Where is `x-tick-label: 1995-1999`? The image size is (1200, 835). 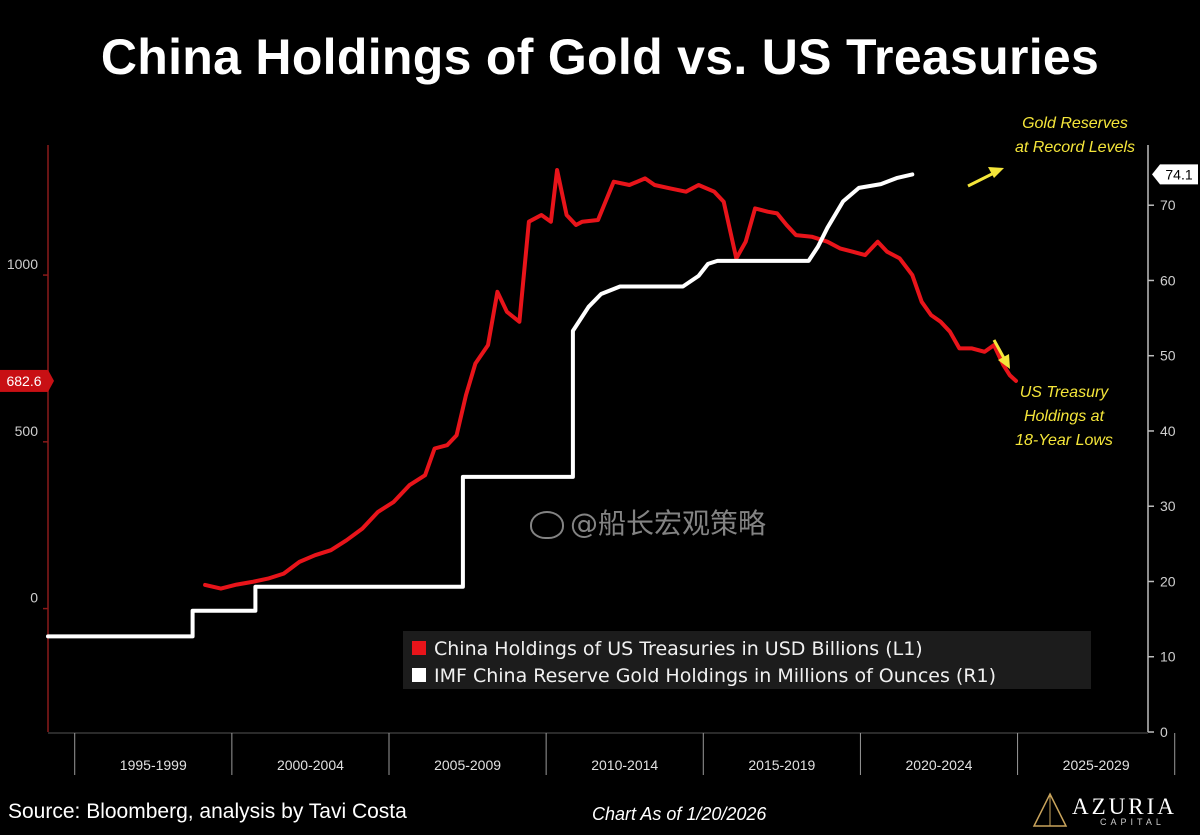
x-tick-label: 1995-1999 is located at coordinates (153, 765).